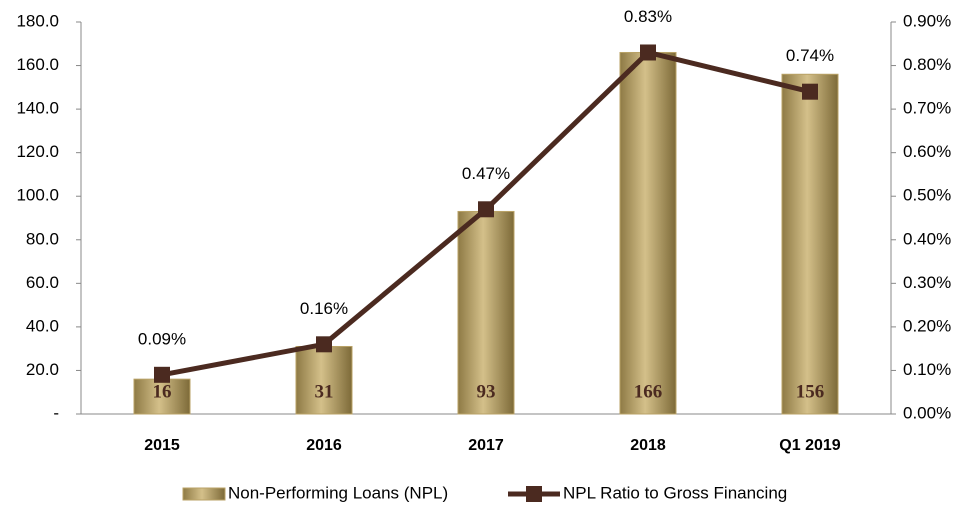  I want to click on y2-tick-label: 0.10%, so click(927, 369).